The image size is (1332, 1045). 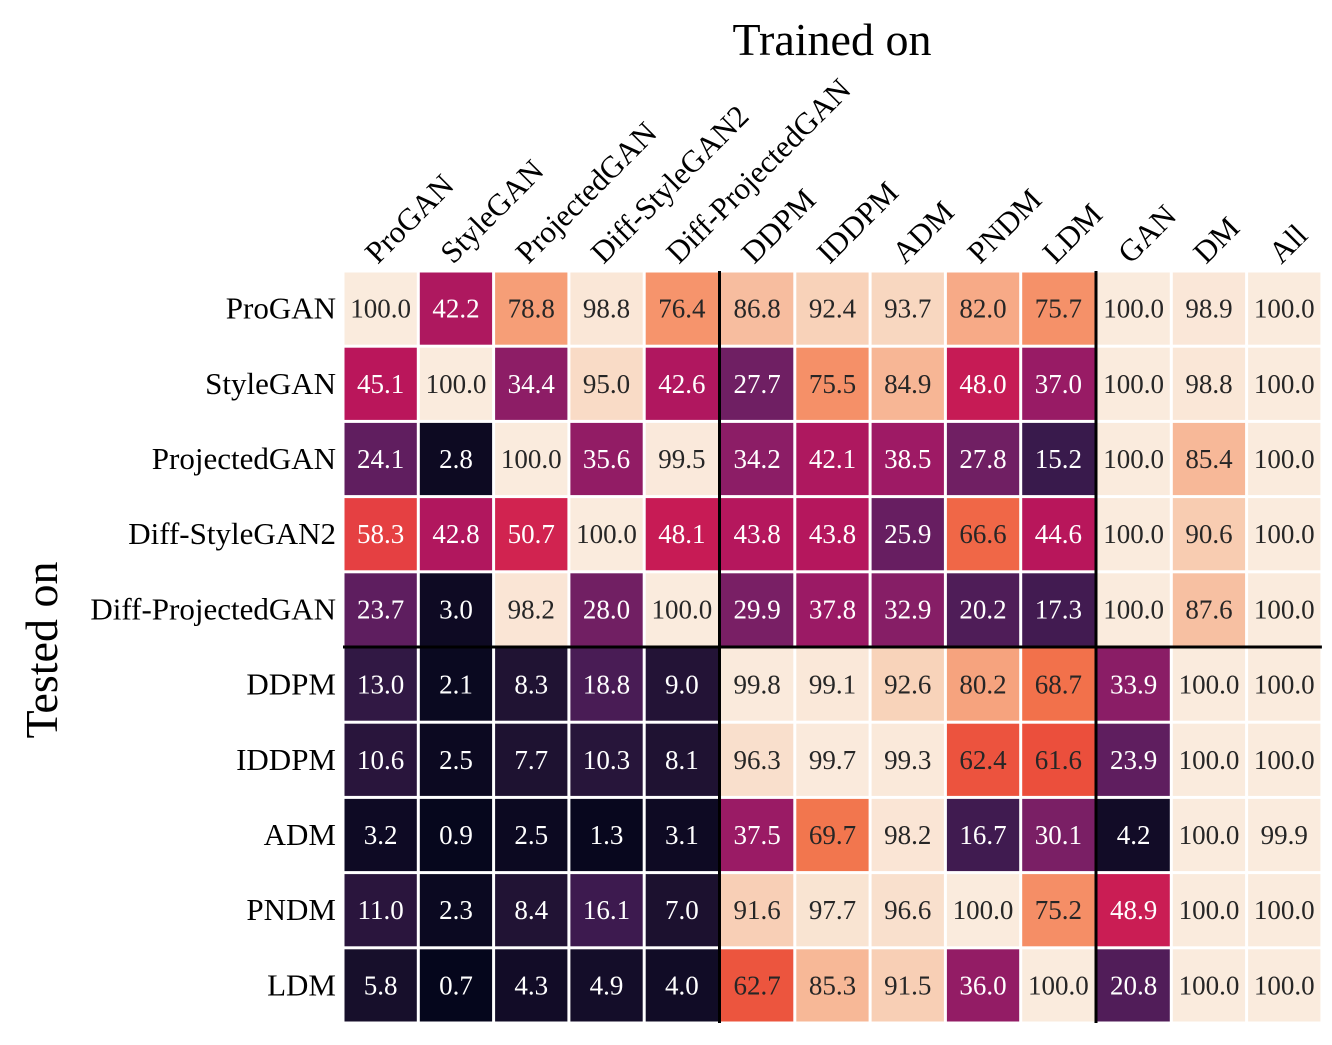 I want to click on cell-value-label: 11.0, so click(x=381, y=910).